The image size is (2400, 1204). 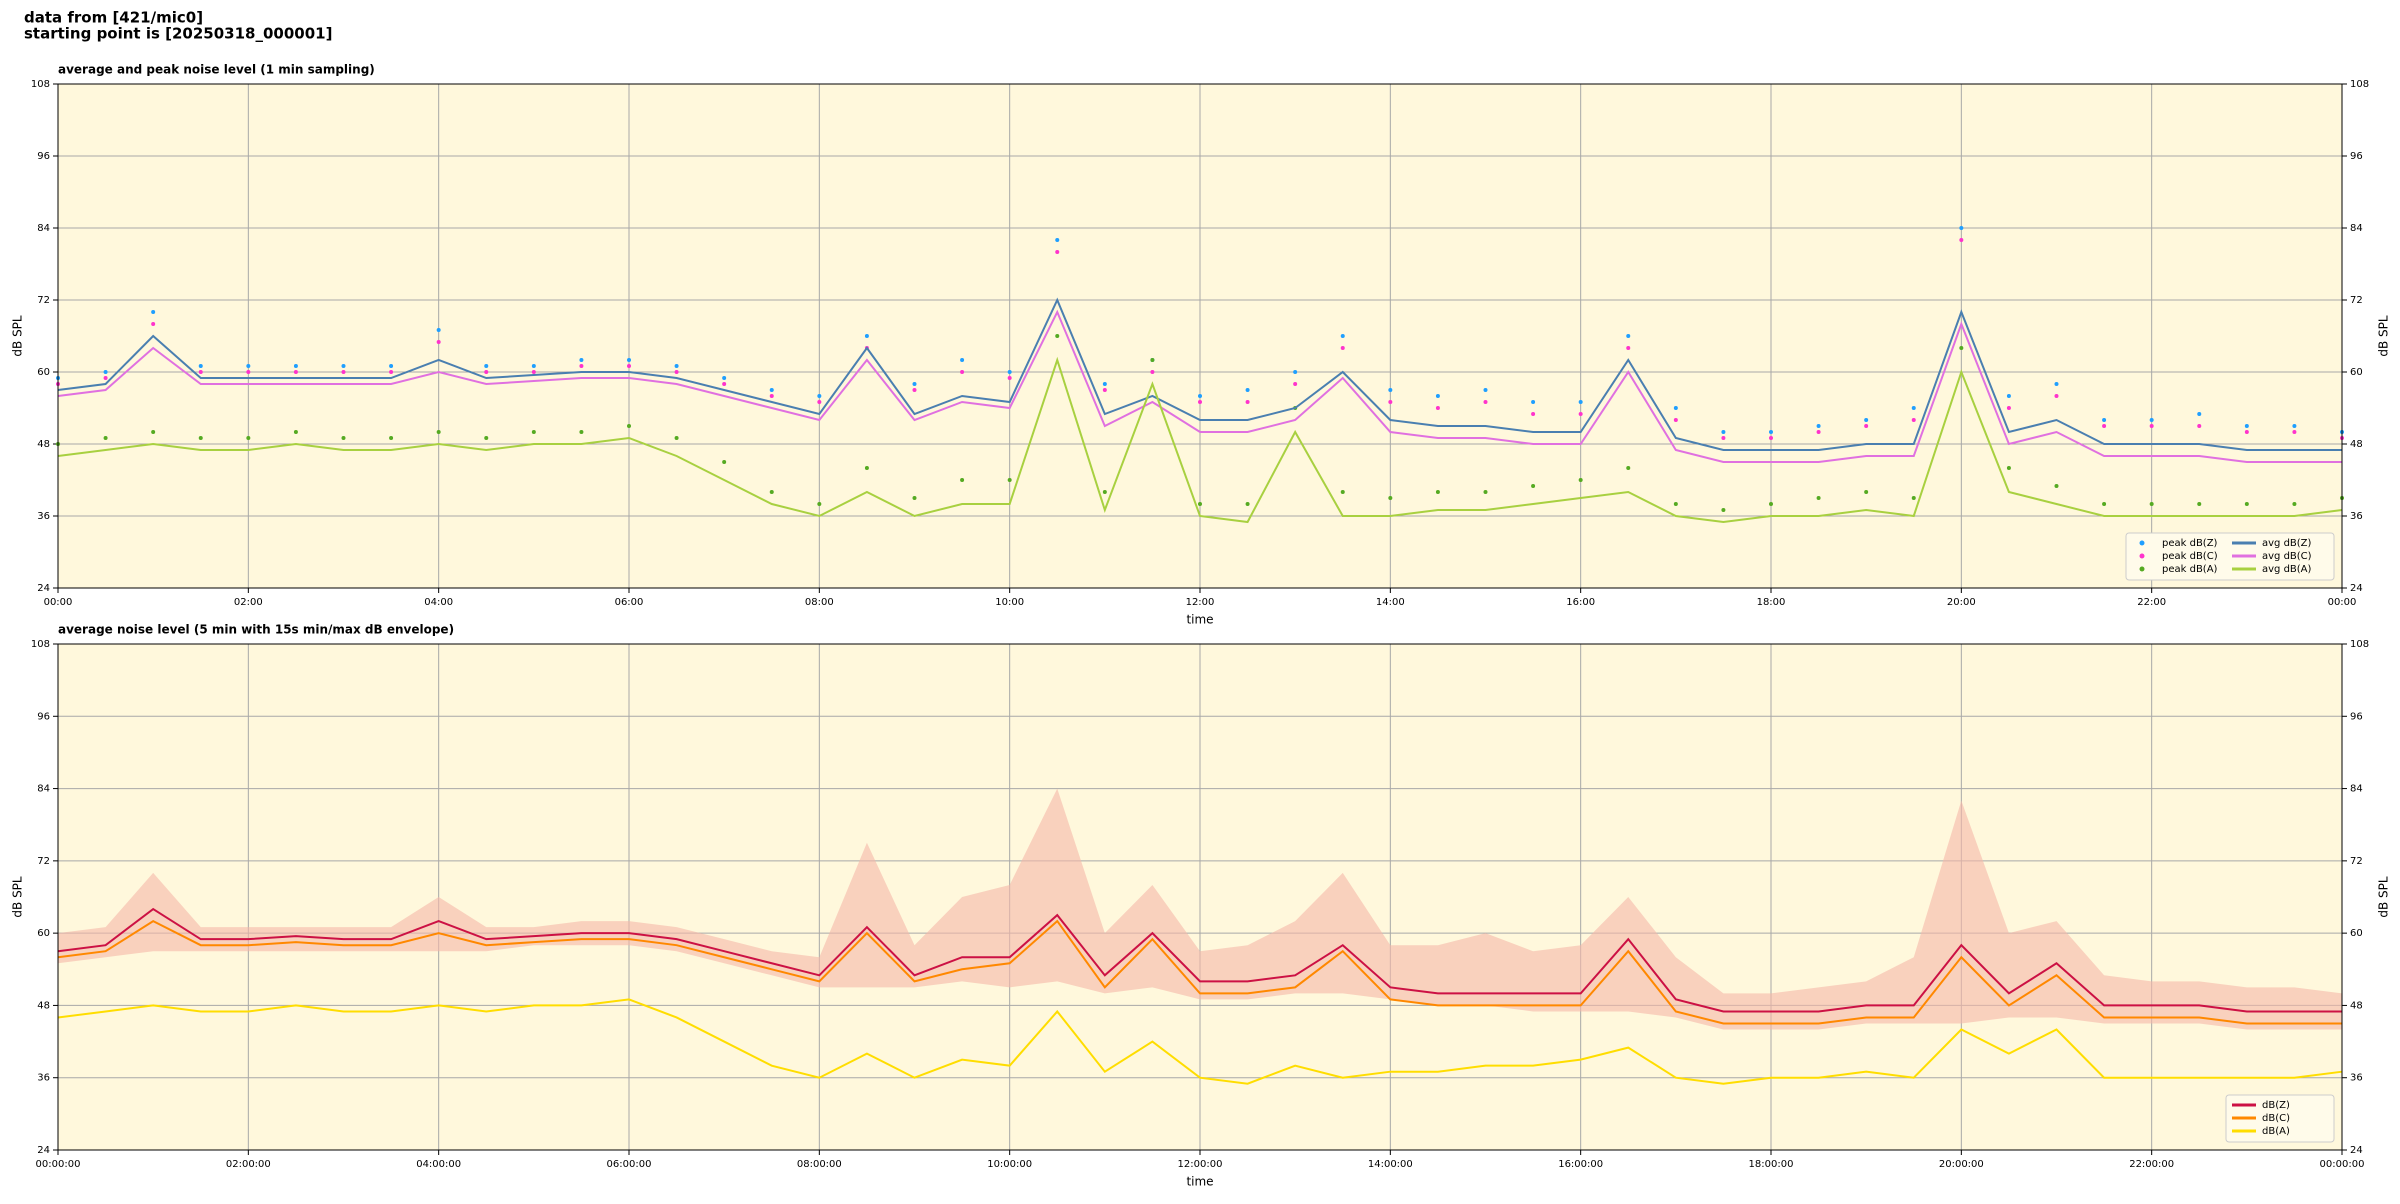 What do you see at coordinates (2356, 933) in the screenshot?
I see `y2-tick-label: 60` at bounding box center [2356, 933].